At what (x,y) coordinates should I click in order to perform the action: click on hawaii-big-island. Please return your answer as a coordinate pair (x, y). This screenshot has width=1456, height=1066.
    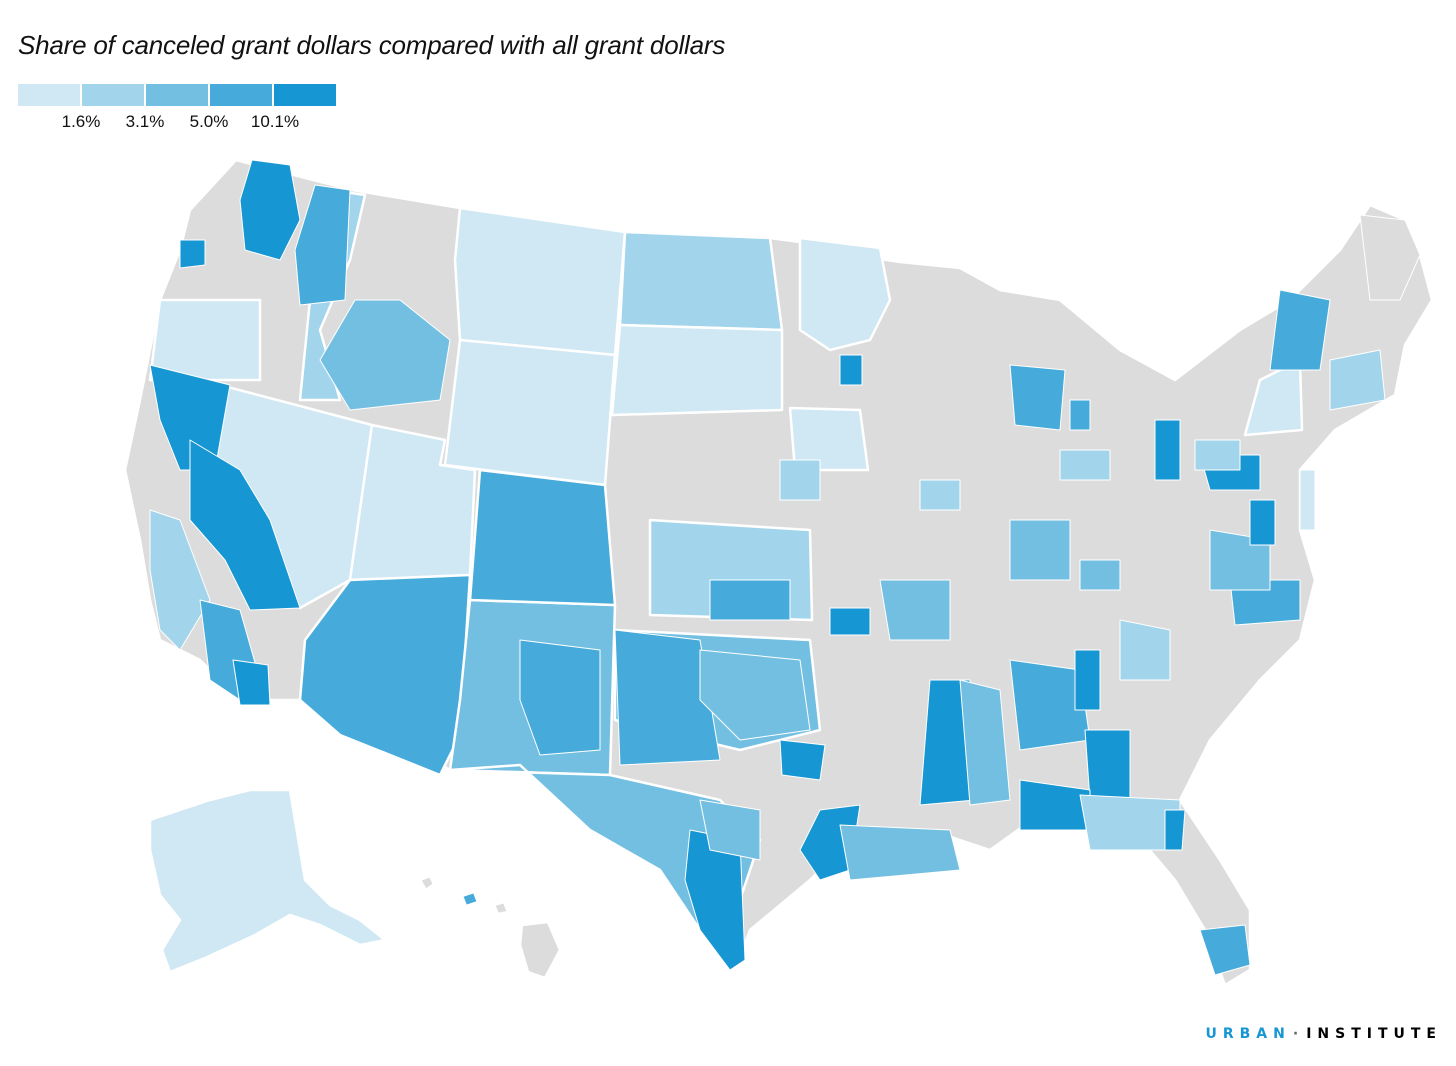
    Looking at the image, I should click on (540, 950).